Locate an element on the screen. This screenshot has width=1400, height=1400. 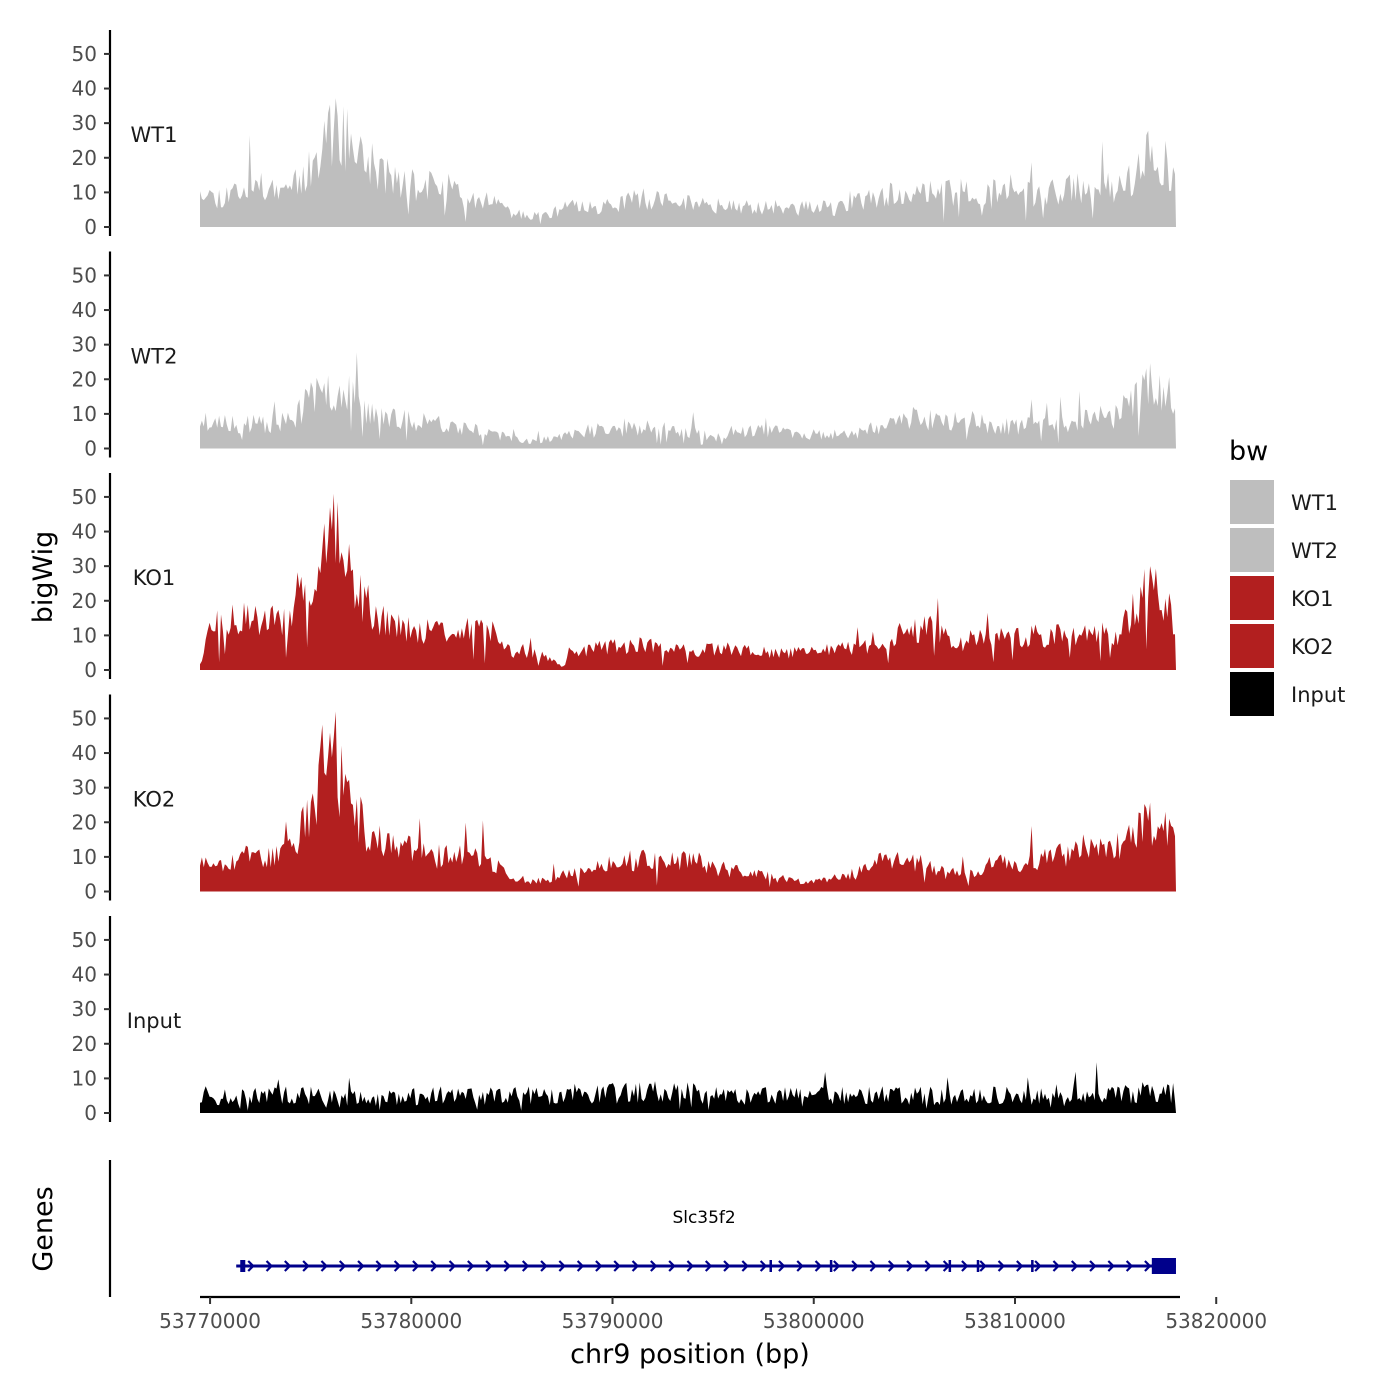
legend-swatch-ko1 is located at coordinates (1252, 598).